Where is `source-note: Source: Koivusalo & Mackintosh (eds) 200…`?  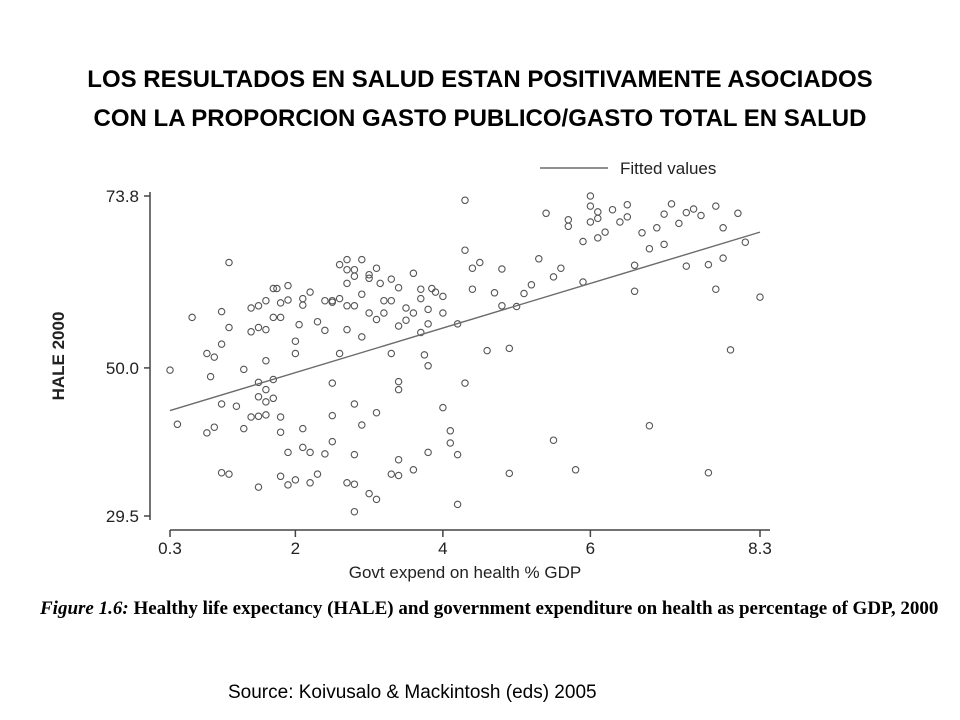
source-note: Source: Koivusalo & Mackintosh (eds) 200… is located at coordinates (412, 692).